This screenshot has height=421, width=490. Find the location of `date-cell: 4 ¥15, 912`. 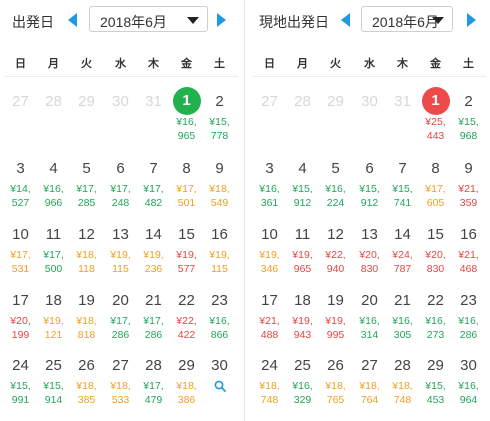

date-cell: 4 ¥15, 912 is located at coordinates (302, 188).